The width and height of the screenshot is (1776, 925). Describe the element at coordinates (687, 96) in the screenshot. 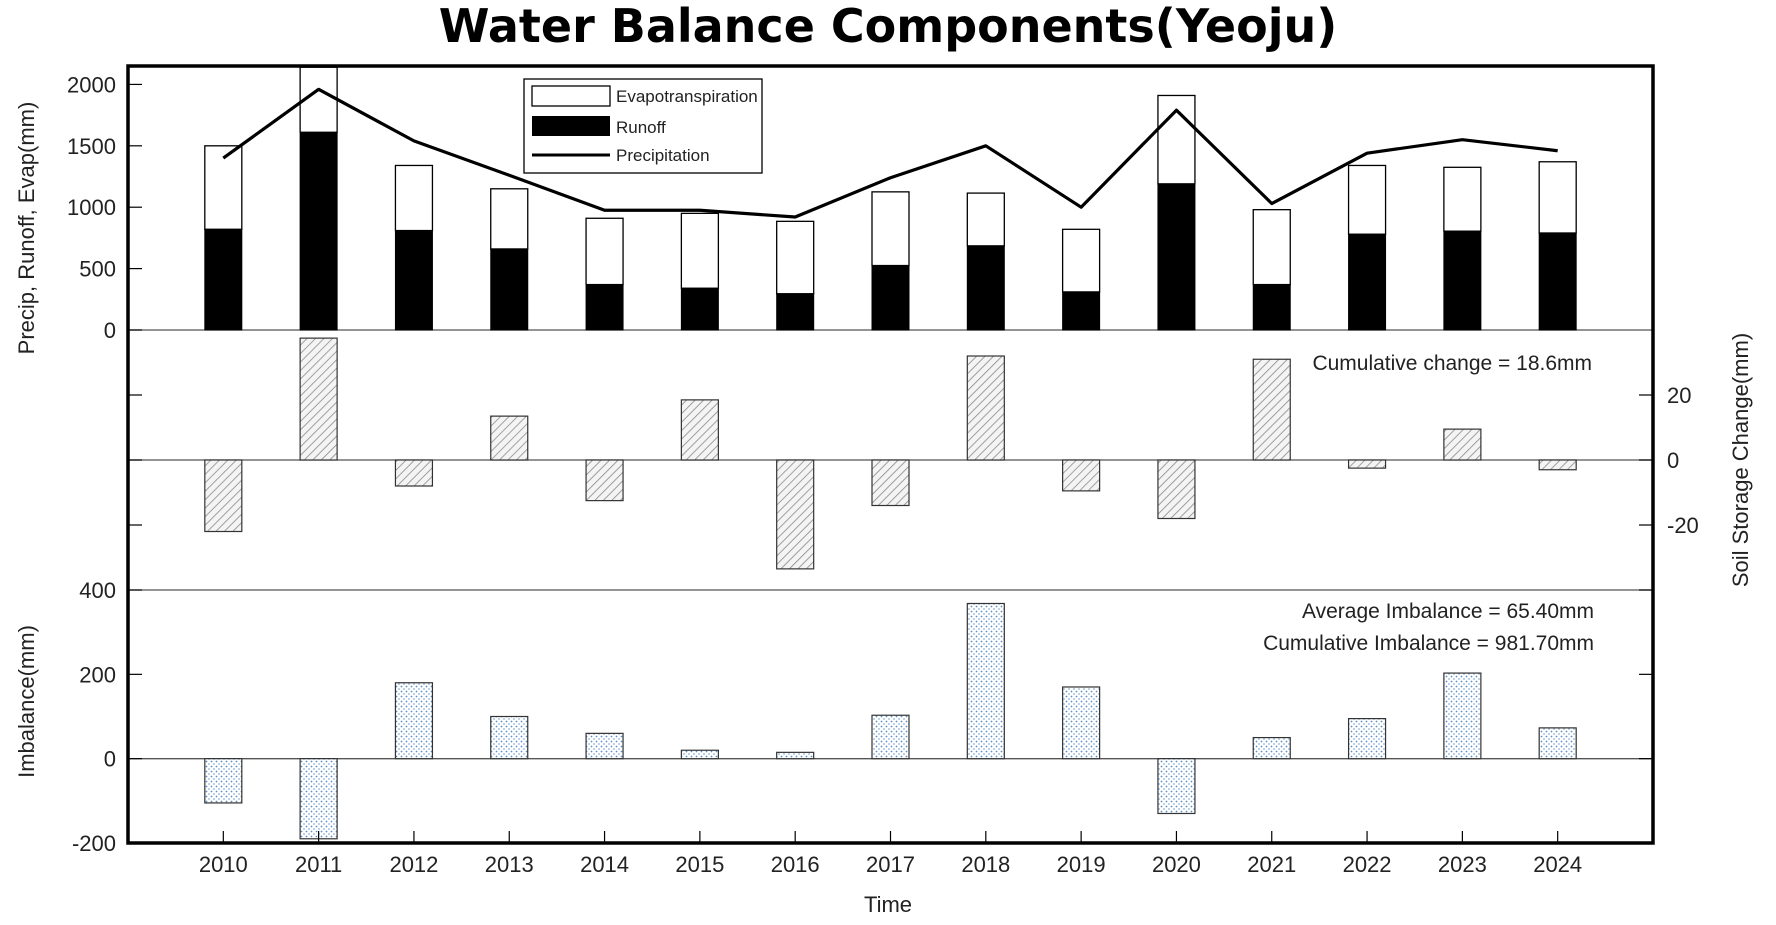

I see `legend-label-evapotranspiration: Evapotranspiration` at that location.